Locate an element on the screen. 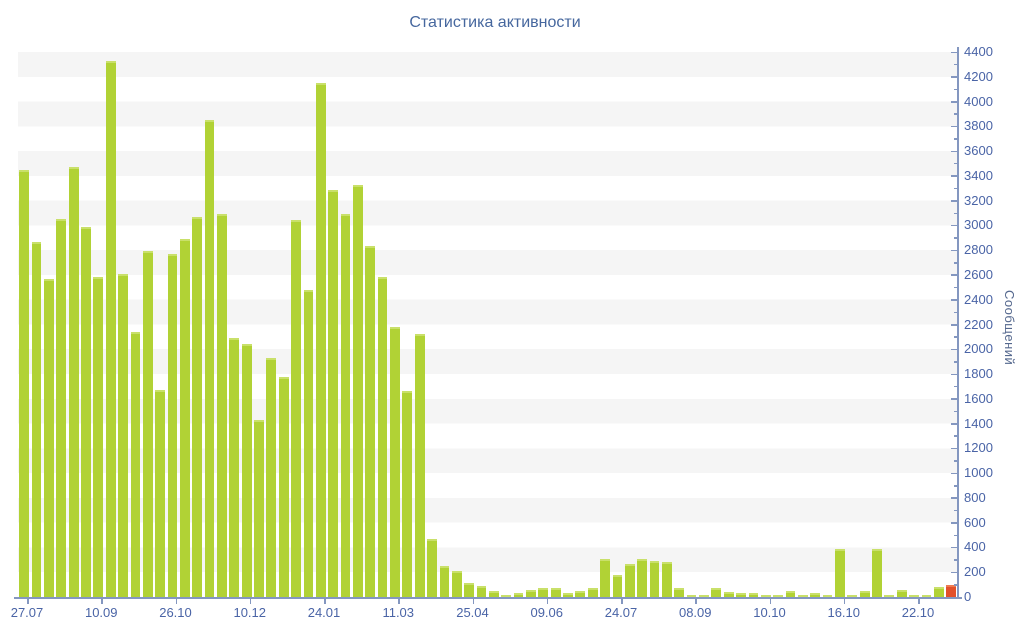 This screenshot has height=640, width=1024. x-tick-label: 10.10 is located at coordinates (769, 612).